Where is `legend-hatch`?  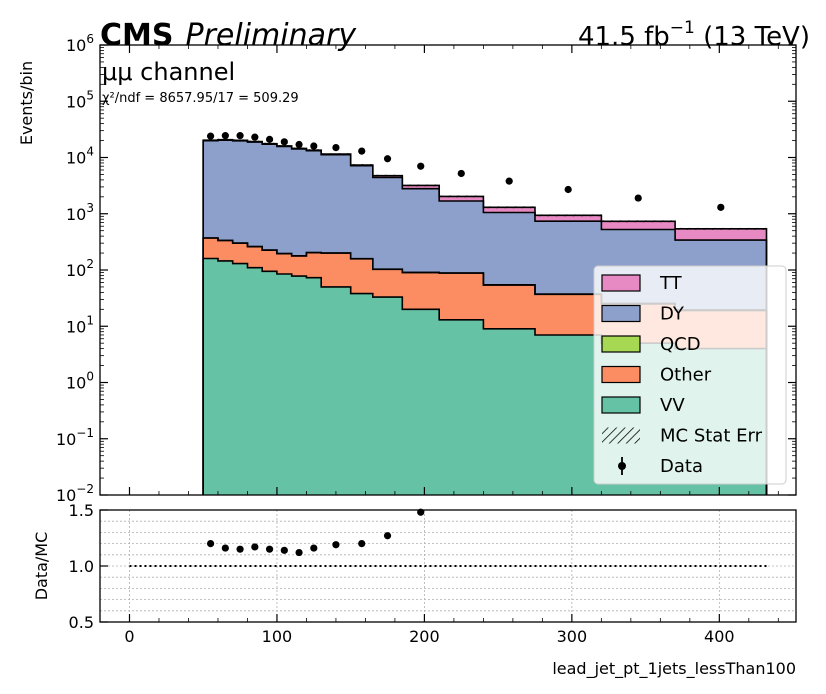
legend-hatch is located at coordinates (621, 435).